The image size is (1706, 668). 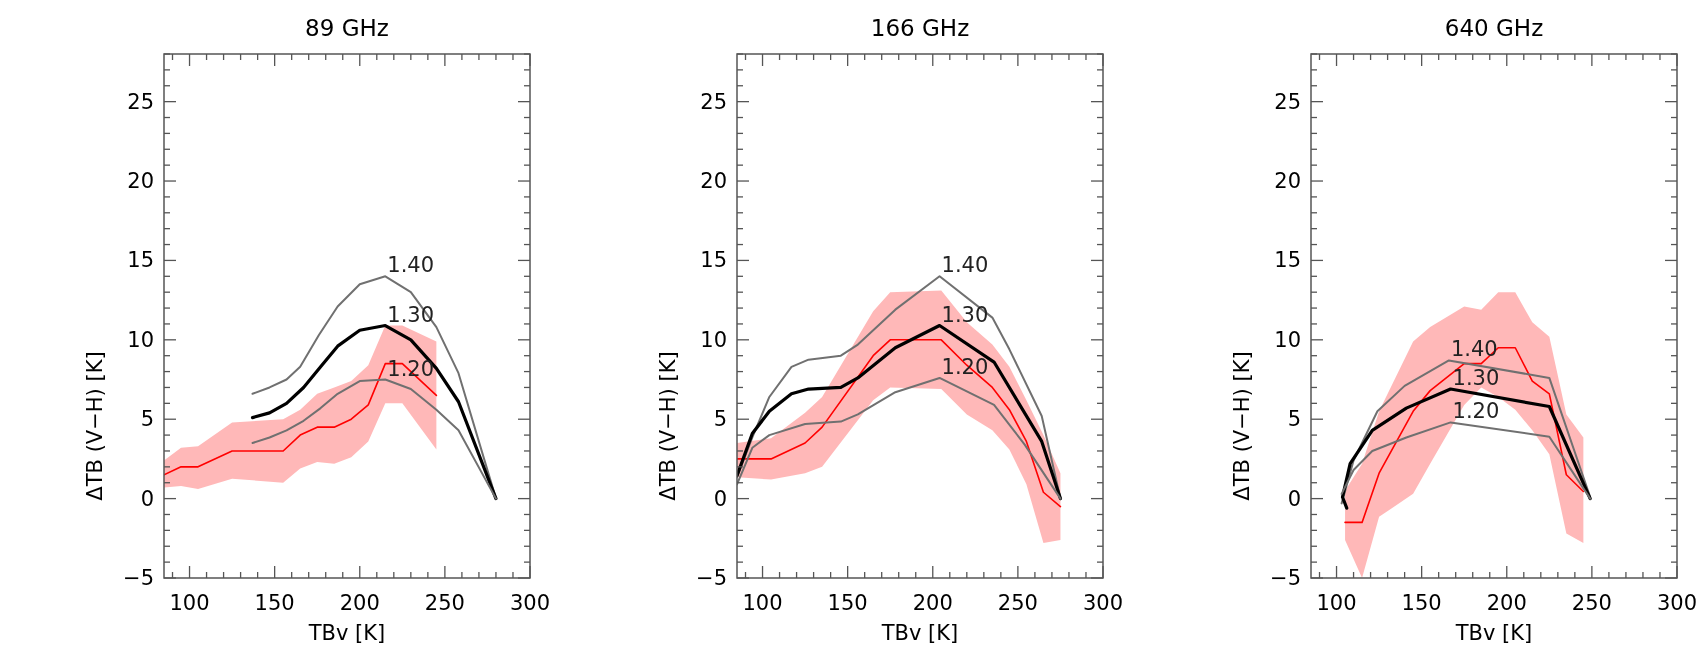 What do you see at coordinates (1476, 411) in the screenshot?
I see `series-label: 1.20` at bounding box center [1476, 411].